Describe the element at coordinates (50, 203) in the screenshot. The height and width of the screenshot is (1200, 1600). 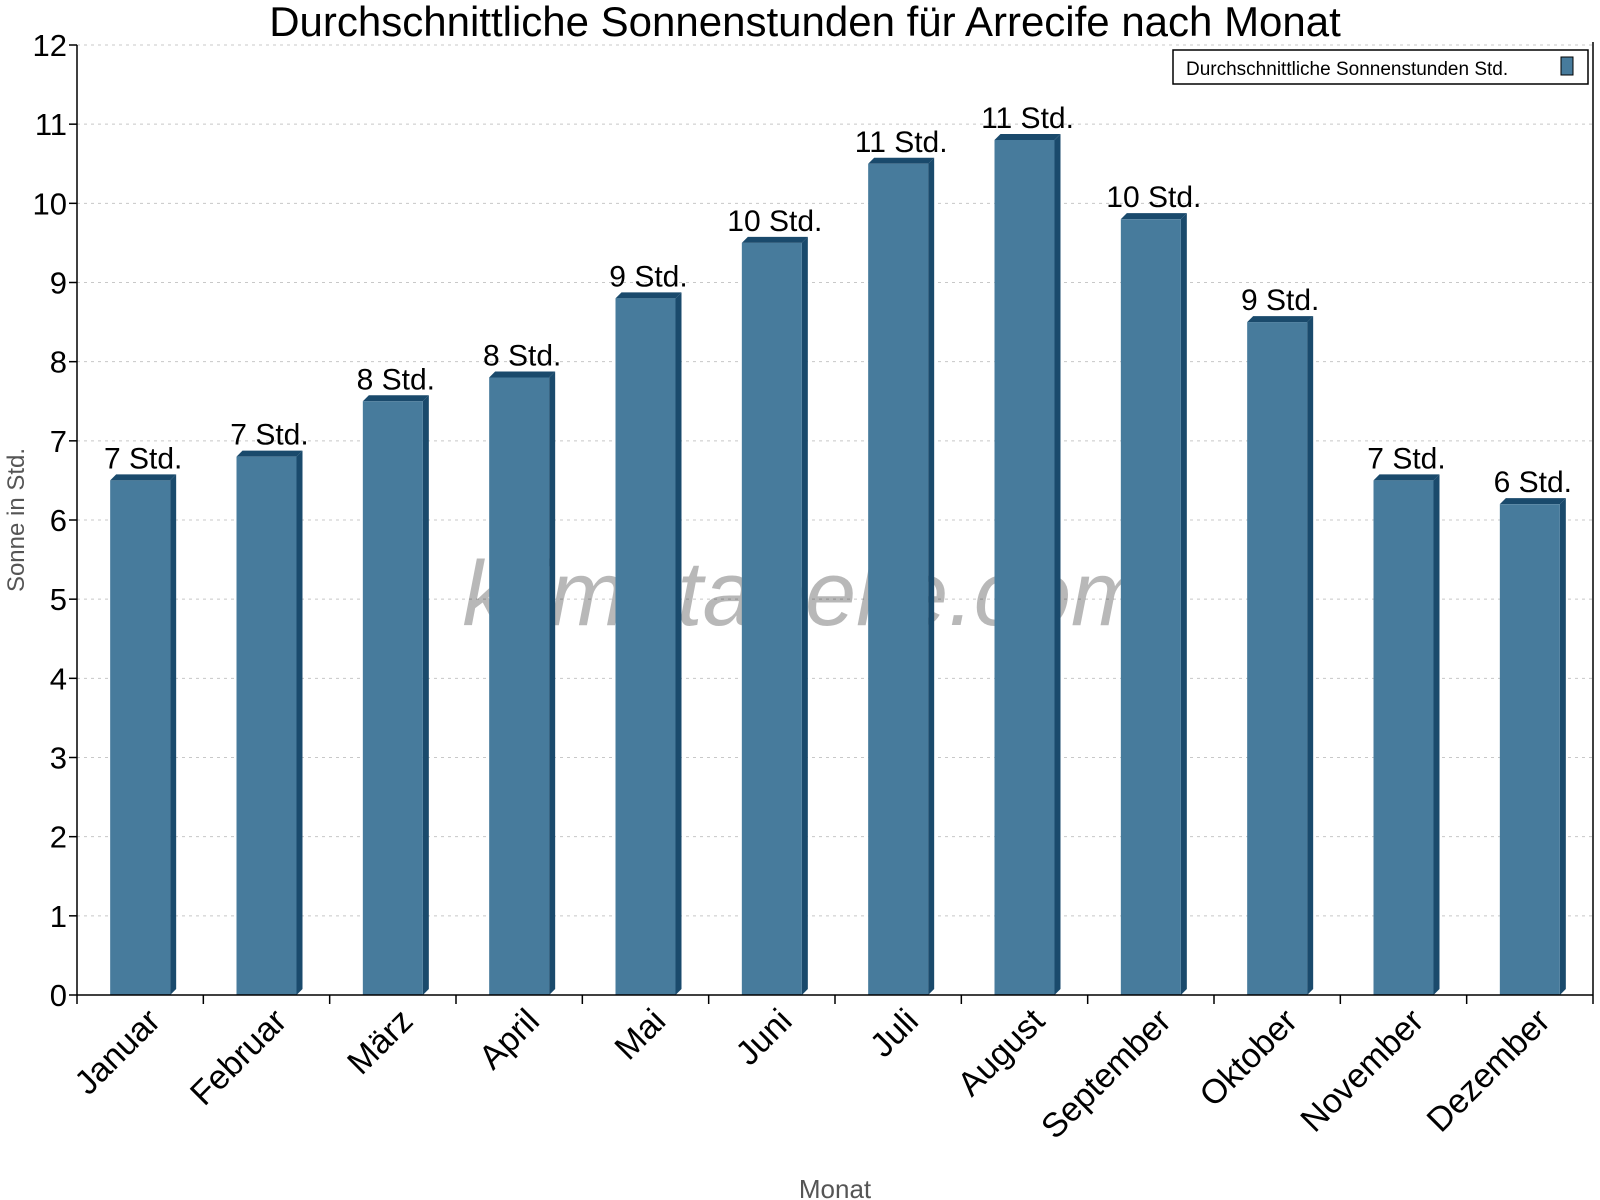
I see `y-tick-label: 10` at that location.